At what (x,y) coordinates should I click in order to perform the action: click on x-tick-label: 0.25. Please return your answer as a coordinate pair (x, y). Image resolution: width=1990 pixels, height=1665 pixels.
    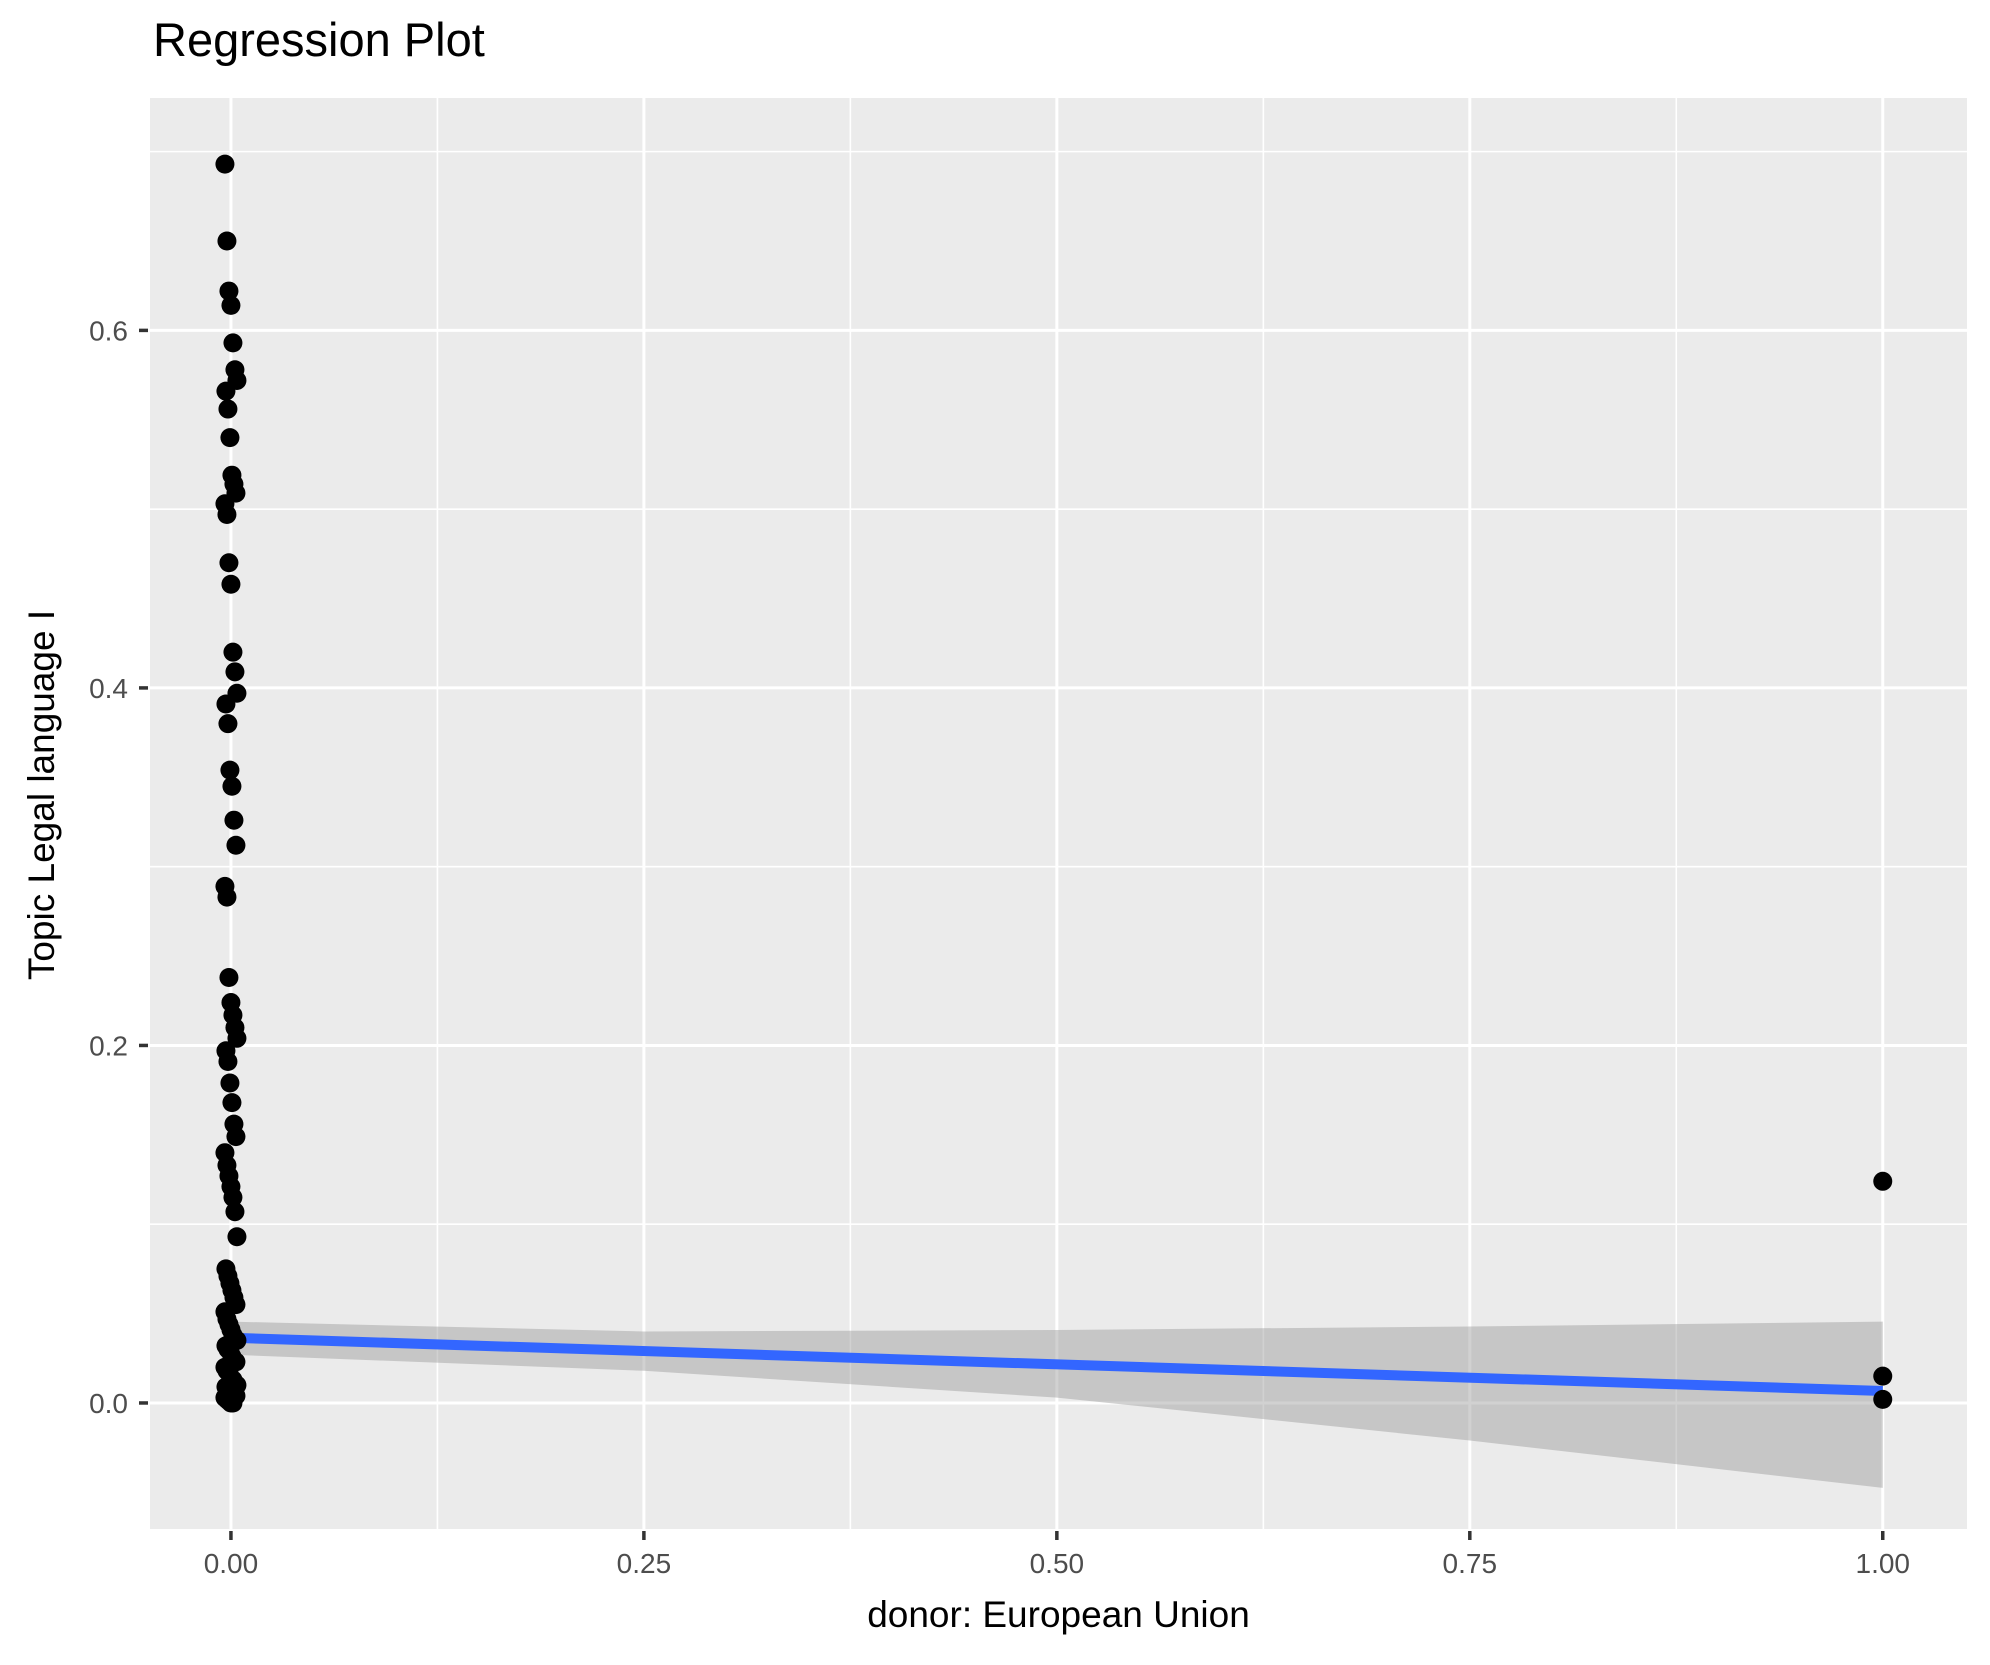
    Looking at the image, I should click on (644, 1563).